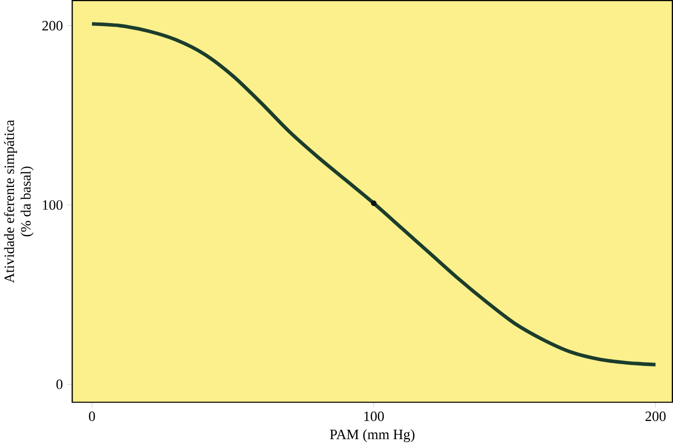 This screenshot has height=446, width=673. I want to click on y-tick-label: 0, so click(59, 385).